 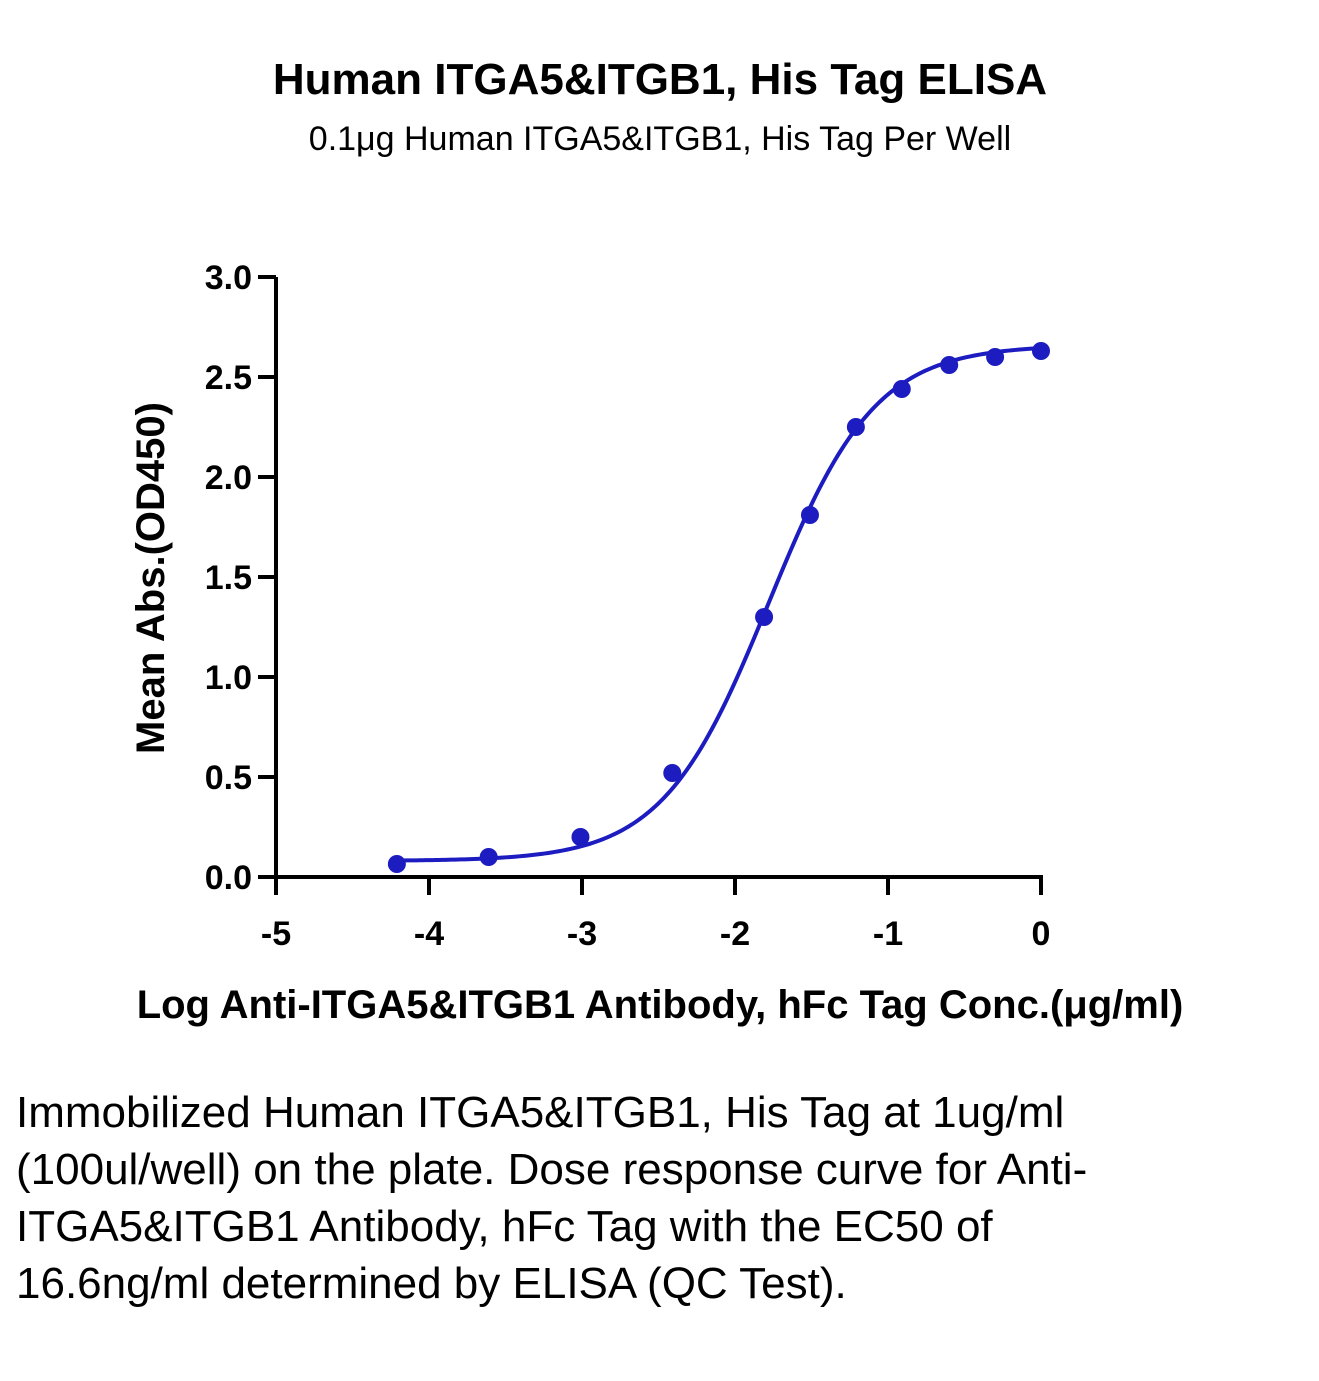 I want to click on y-tick-label: 2.5, so click(x=228, y=378).